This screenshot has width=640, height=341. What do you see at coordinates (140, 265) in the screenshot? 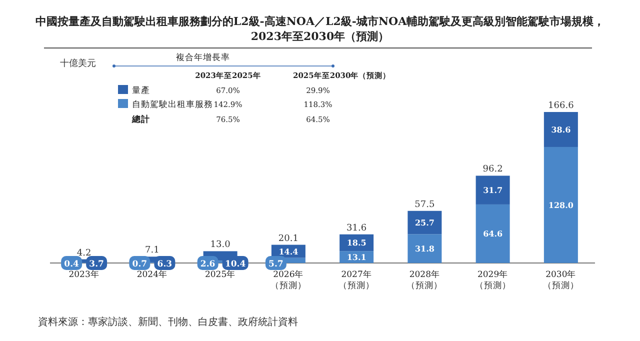
I see `data-label: 0.7` at bounding box center [140, 265].